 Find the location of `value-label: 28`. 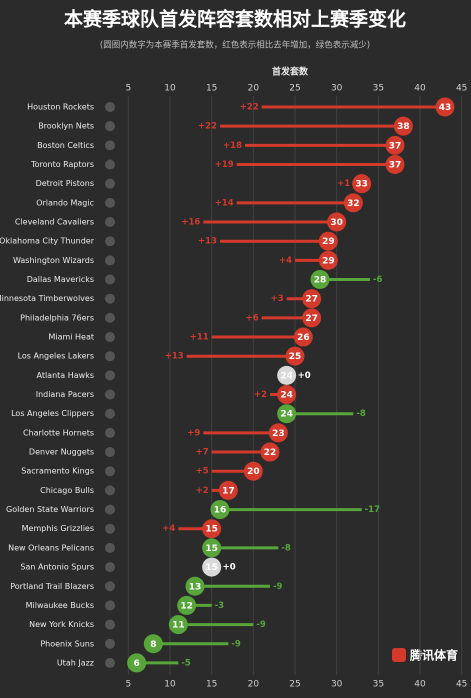

value-label: 28 is located at coordinates (320, 281).